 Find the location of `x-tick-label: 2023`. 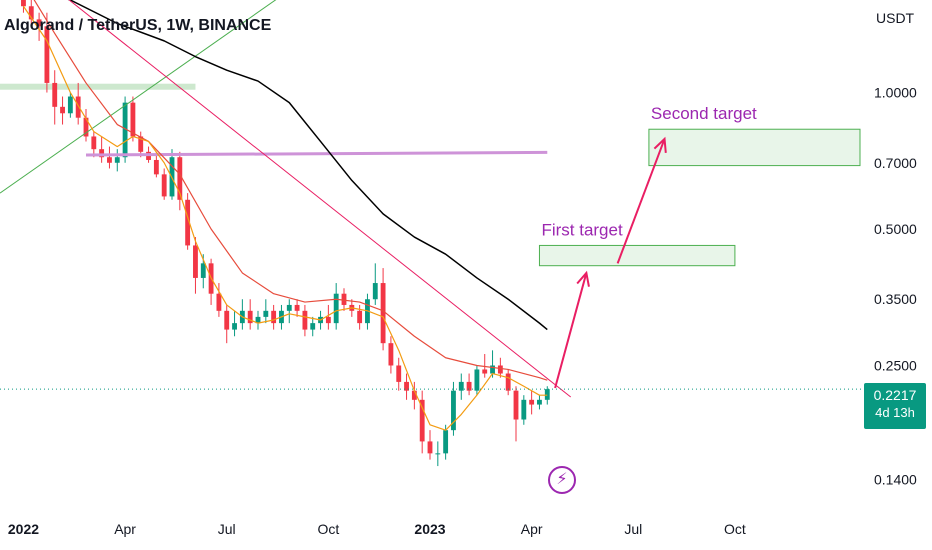

x-tick-label: 2023 is located at coordinates (429, 529).